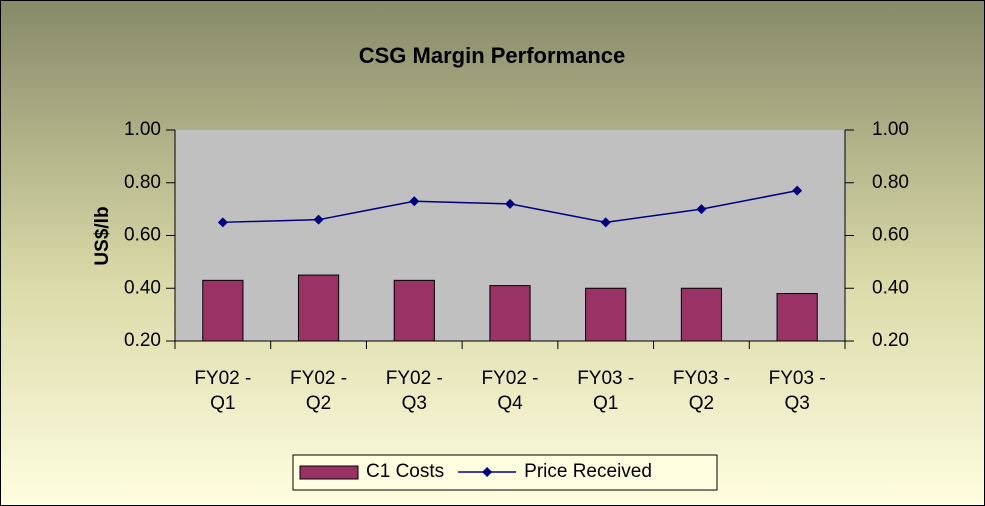 Image resolution: width=985 pixels, height=506 pixels. What do you see at coordinates (588, 471) in the screenshot?
I see `legend-label: Price Received` at bounding box center [588, 471].